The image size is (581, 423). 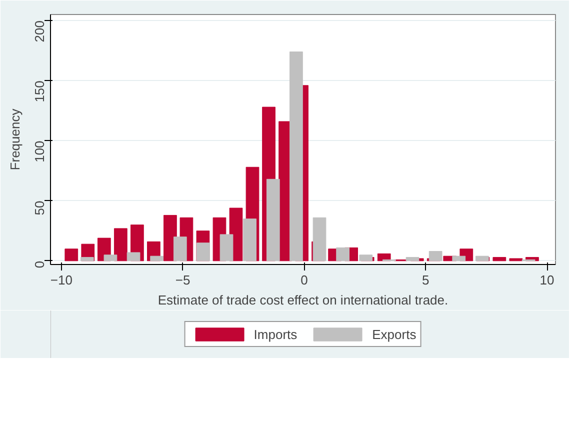 I want to click on x-tick-label: −5, so click(x=182, y=280).